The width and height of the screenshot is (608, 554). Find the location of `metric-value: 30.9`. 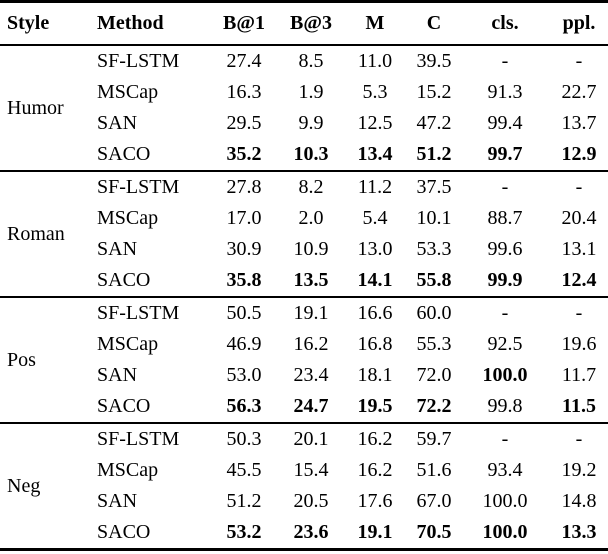

metric-value: 30.9 is located at coordinates (244, 249).